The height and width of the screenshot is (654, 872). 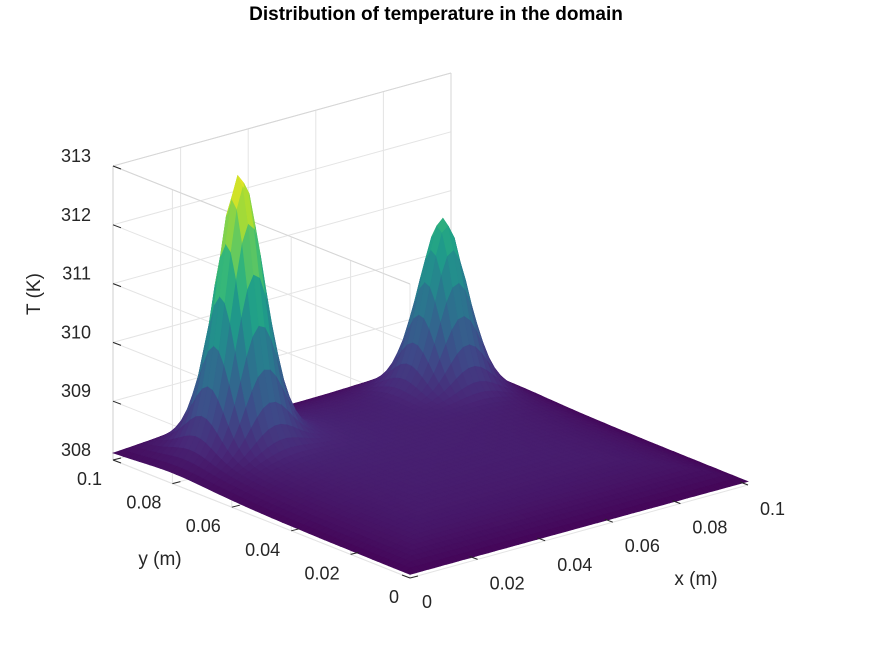 What do you see at coordinates (642, 546) in the screenshot?
I see `x-tick-label: 0.06` at bounding box center [642, 546].